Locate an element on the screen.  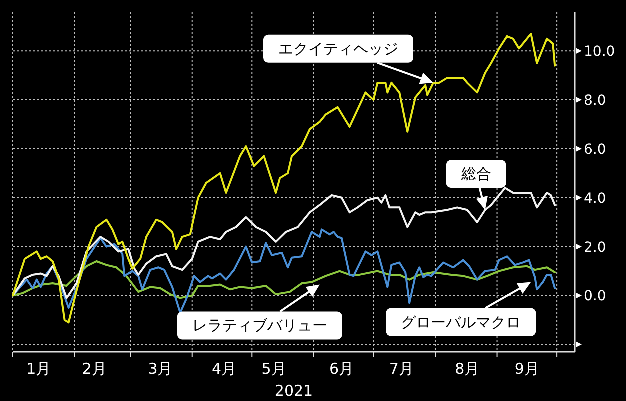
annotation: グローバルマクロ is located at coordinates (461, 322).